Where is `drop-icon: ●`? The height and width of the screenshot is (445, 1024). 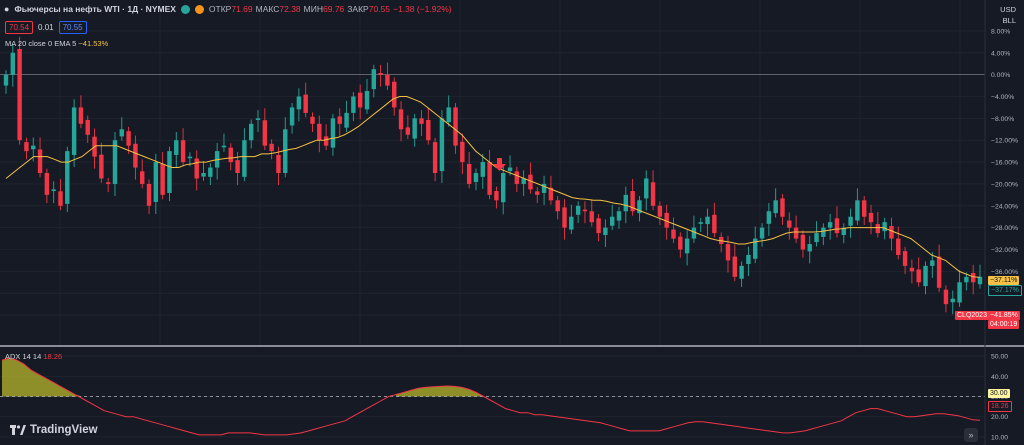 drop-icon: ● is located at coordinates (7, 9).